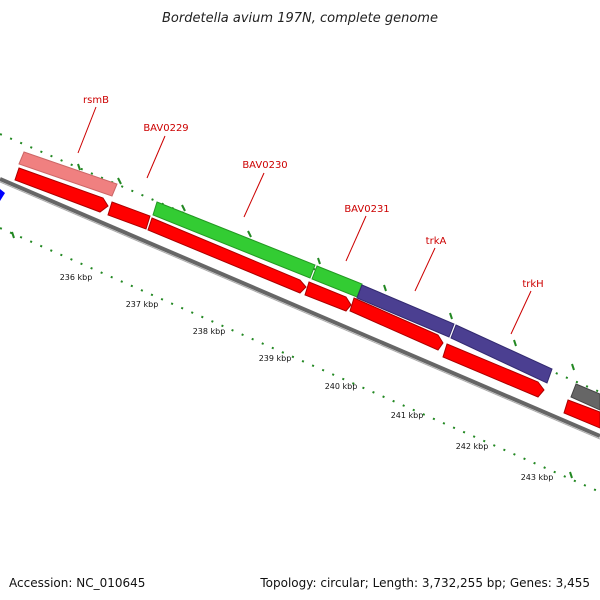 The width and height of the screenshot is (600, 600). What do you see at coordinates (87, 130) in the screenshot?
I see `rsmB-leader` at bounding box center [87, 130].